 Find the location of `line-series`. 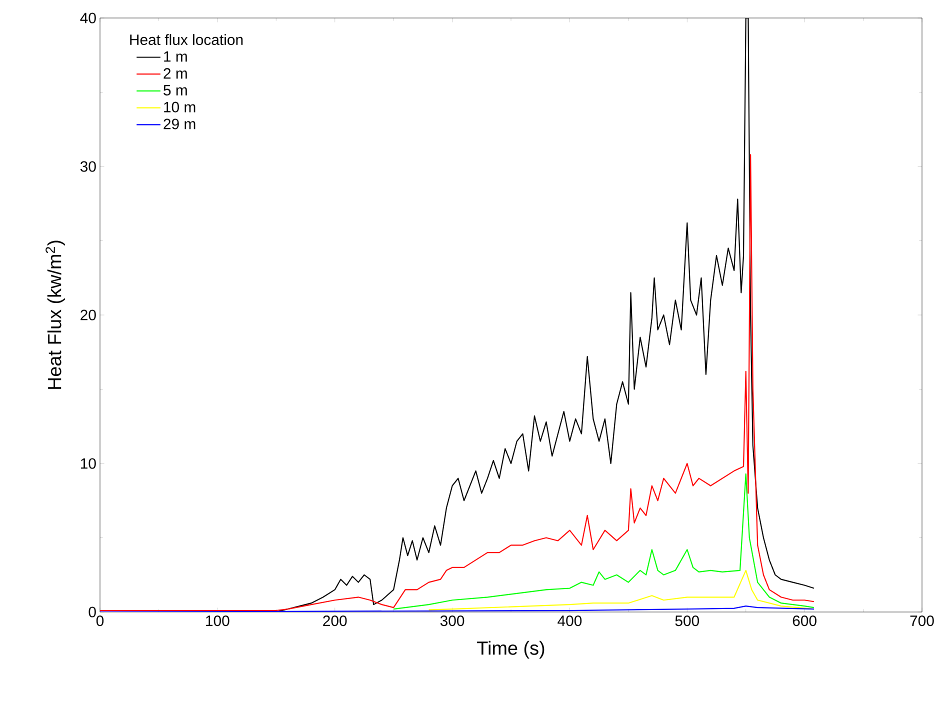

line-series is located at coordinates (604, 541).